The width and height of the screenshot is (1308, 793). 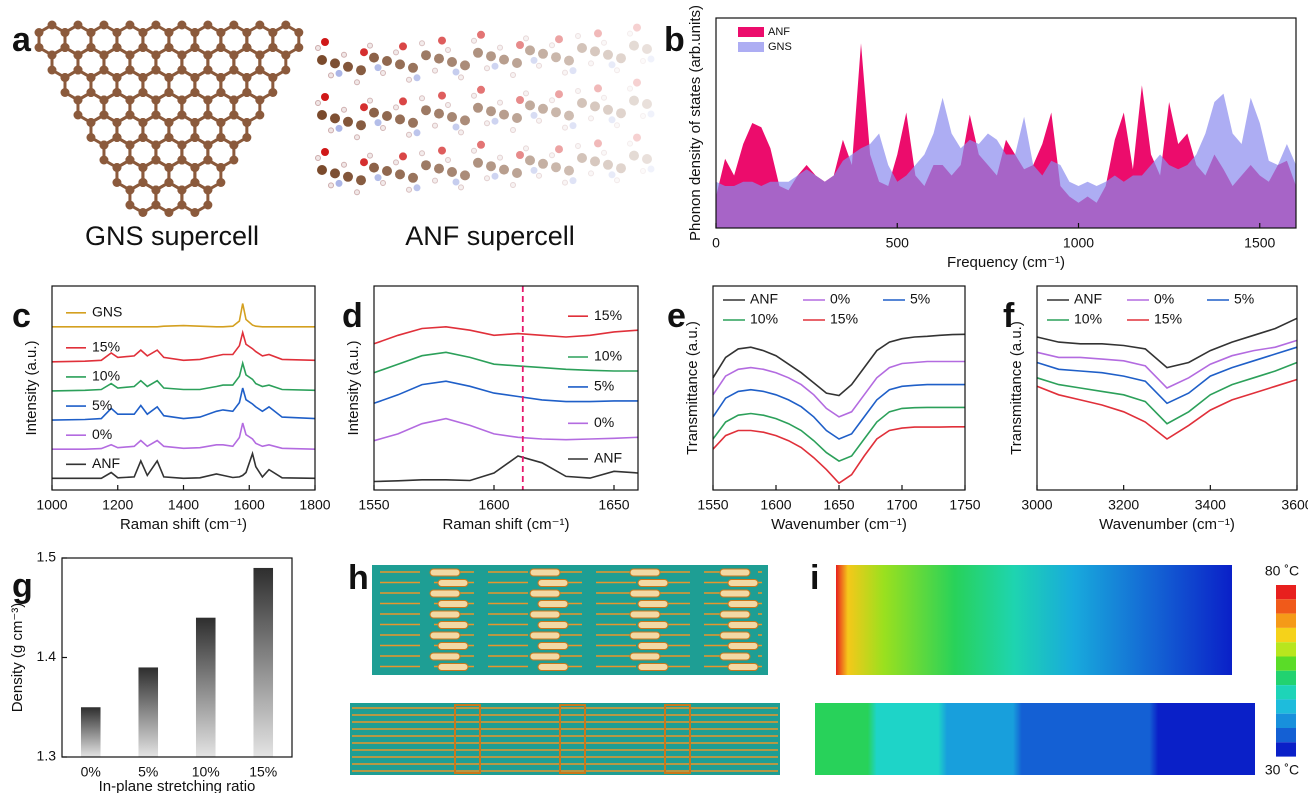 I want to click on panel-label: f, so click(x=1009, y=316).